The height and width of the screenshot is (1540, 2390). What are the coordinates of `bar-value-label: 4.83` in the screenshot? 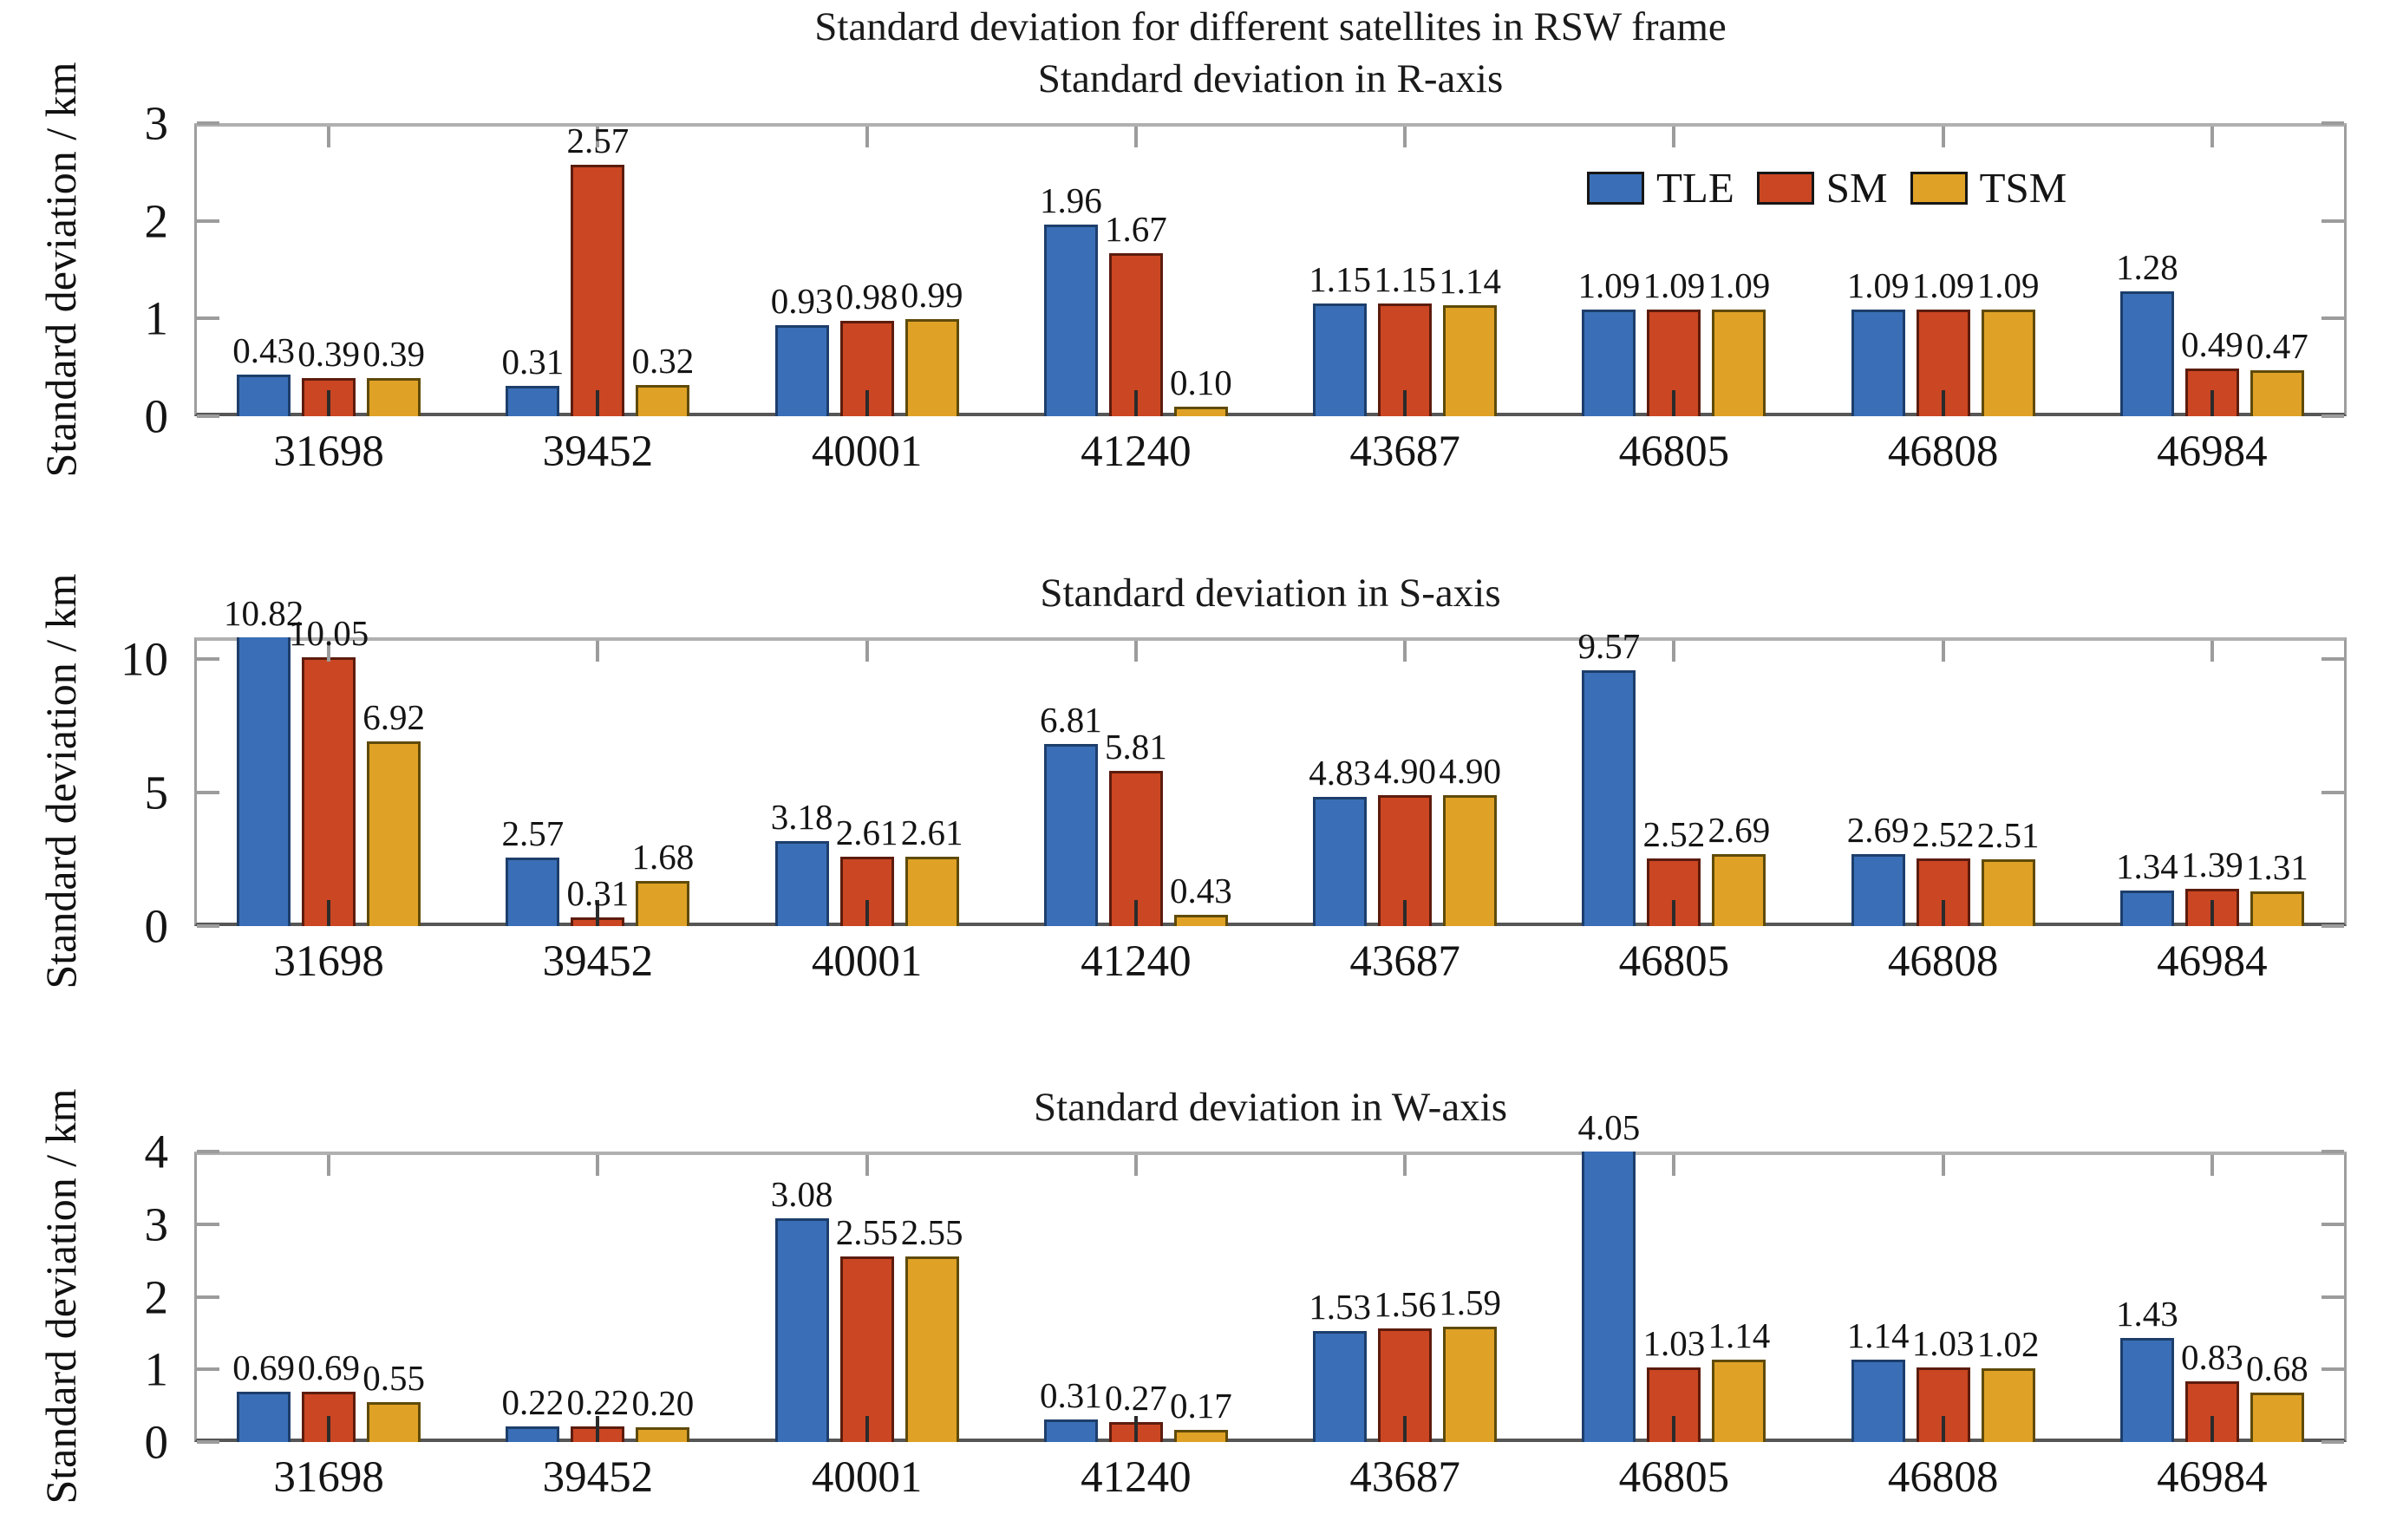 It's located at (1340, 773).